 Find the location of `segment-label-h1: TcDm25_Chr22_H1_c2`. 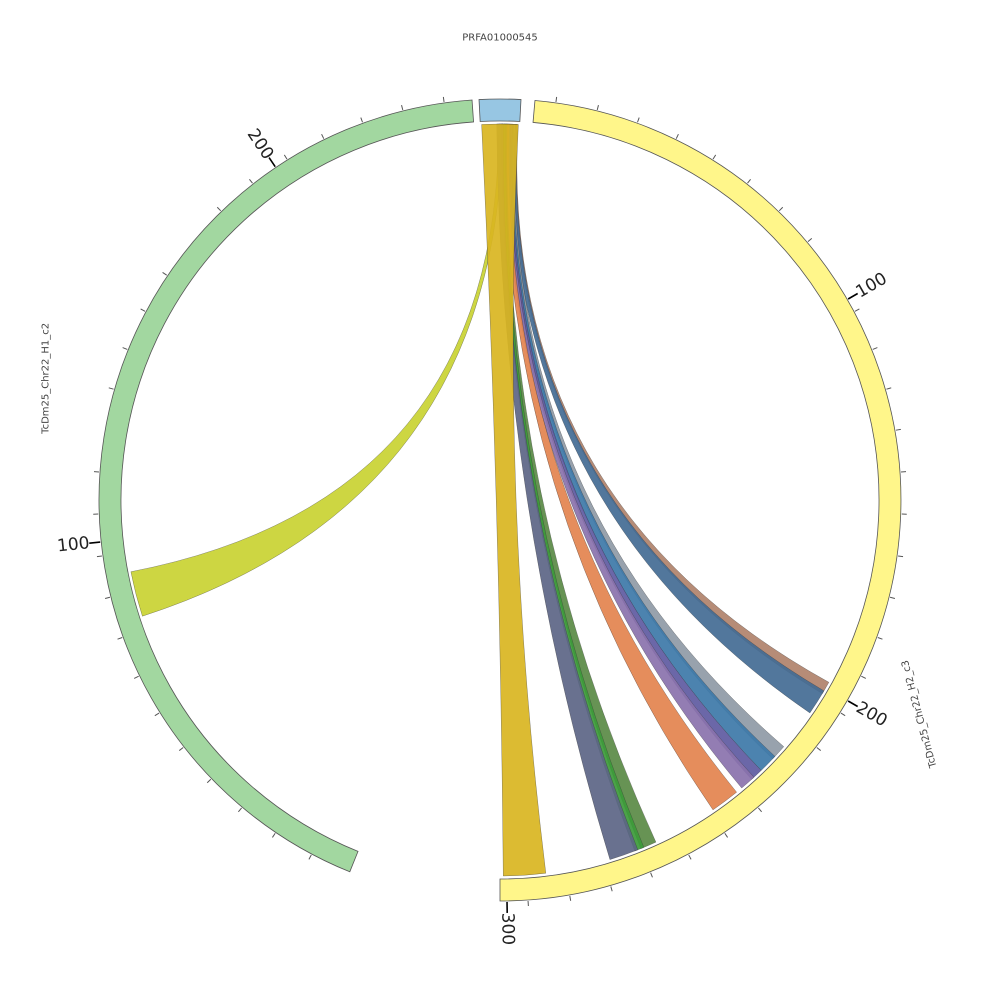

segment-label-h1: TcDm25_Chr22_H1_c2 is located at coordinates (46, 379).